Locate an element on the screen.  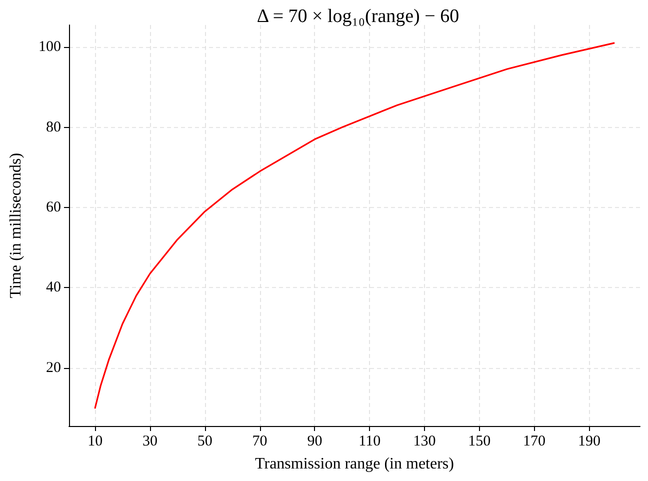
x-tick-label: 170 is located at coordinates (534, 442).